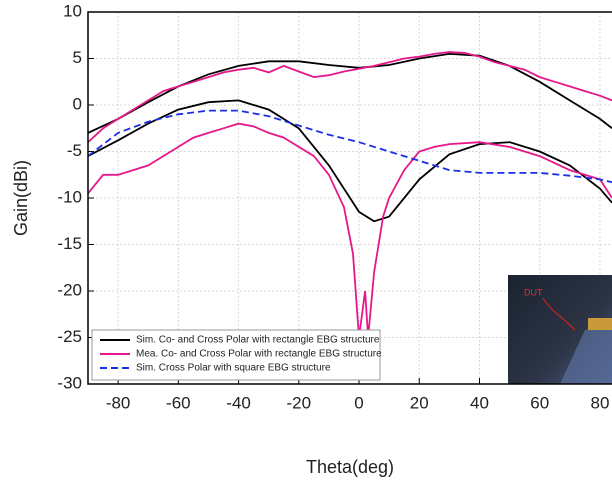 This screenshot has width=612, height=484. Describe the element at coordinates (350, 467) in the screenshot. I see `x-axis-label: Theta(deg)` at that location.